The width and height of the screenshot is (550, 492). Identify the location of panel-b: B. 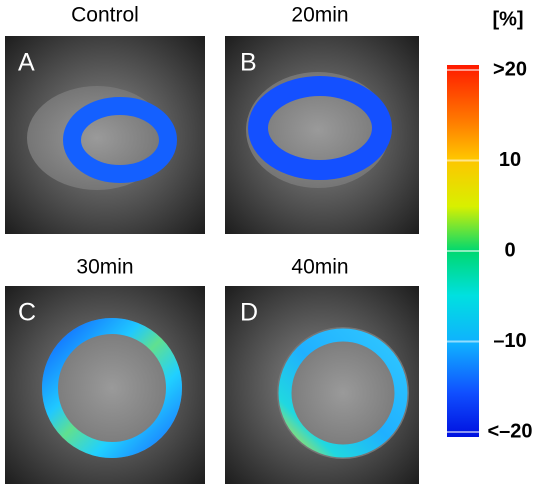
(322, 135).